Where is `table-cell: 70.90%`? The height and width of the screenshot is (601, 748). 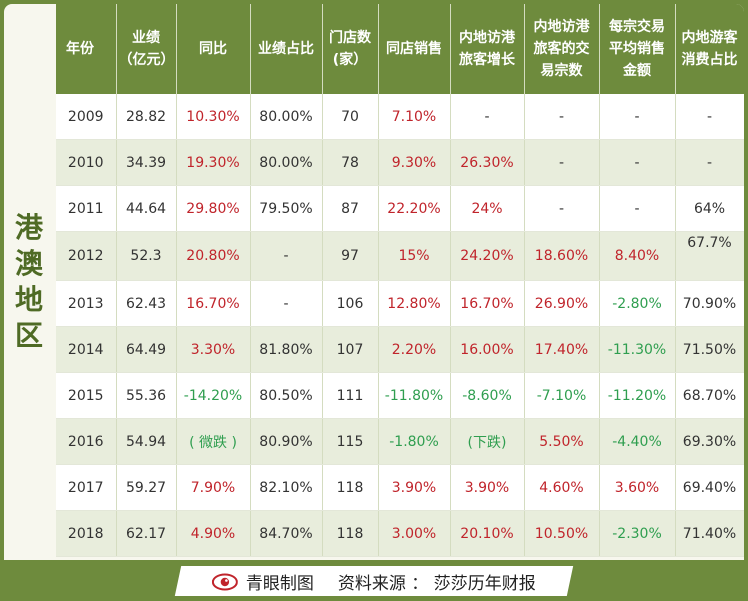 table-cell: 70.90% is located at coordinates (709, 303).